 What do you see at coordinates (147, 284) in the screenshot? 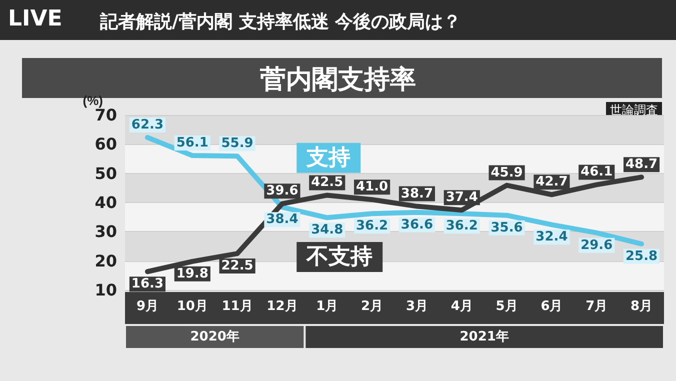
I see `data-label: 16.3` at bounding box center [147, 284].